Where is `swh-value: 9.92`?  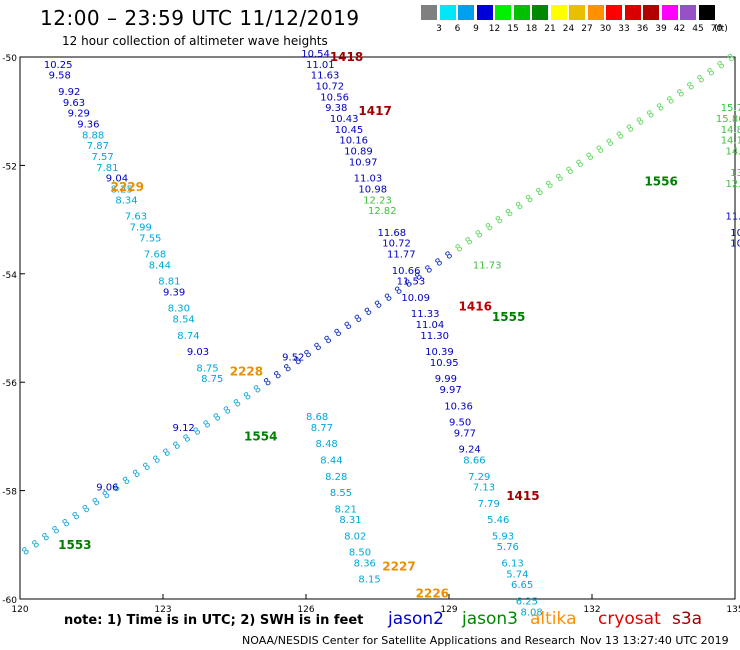
swh-value: 9.92 is located at coordinates (69, 92).